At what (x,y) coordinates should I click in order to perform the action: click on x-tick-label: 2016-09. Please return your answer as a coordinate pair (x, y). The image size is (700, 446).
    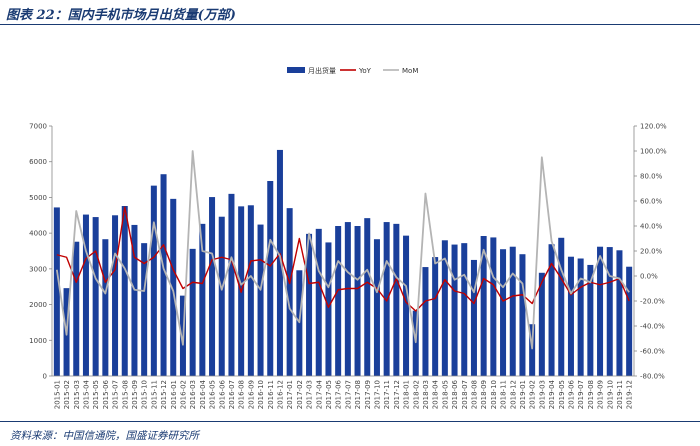
    Looking at the image, I should click on (251, 394).